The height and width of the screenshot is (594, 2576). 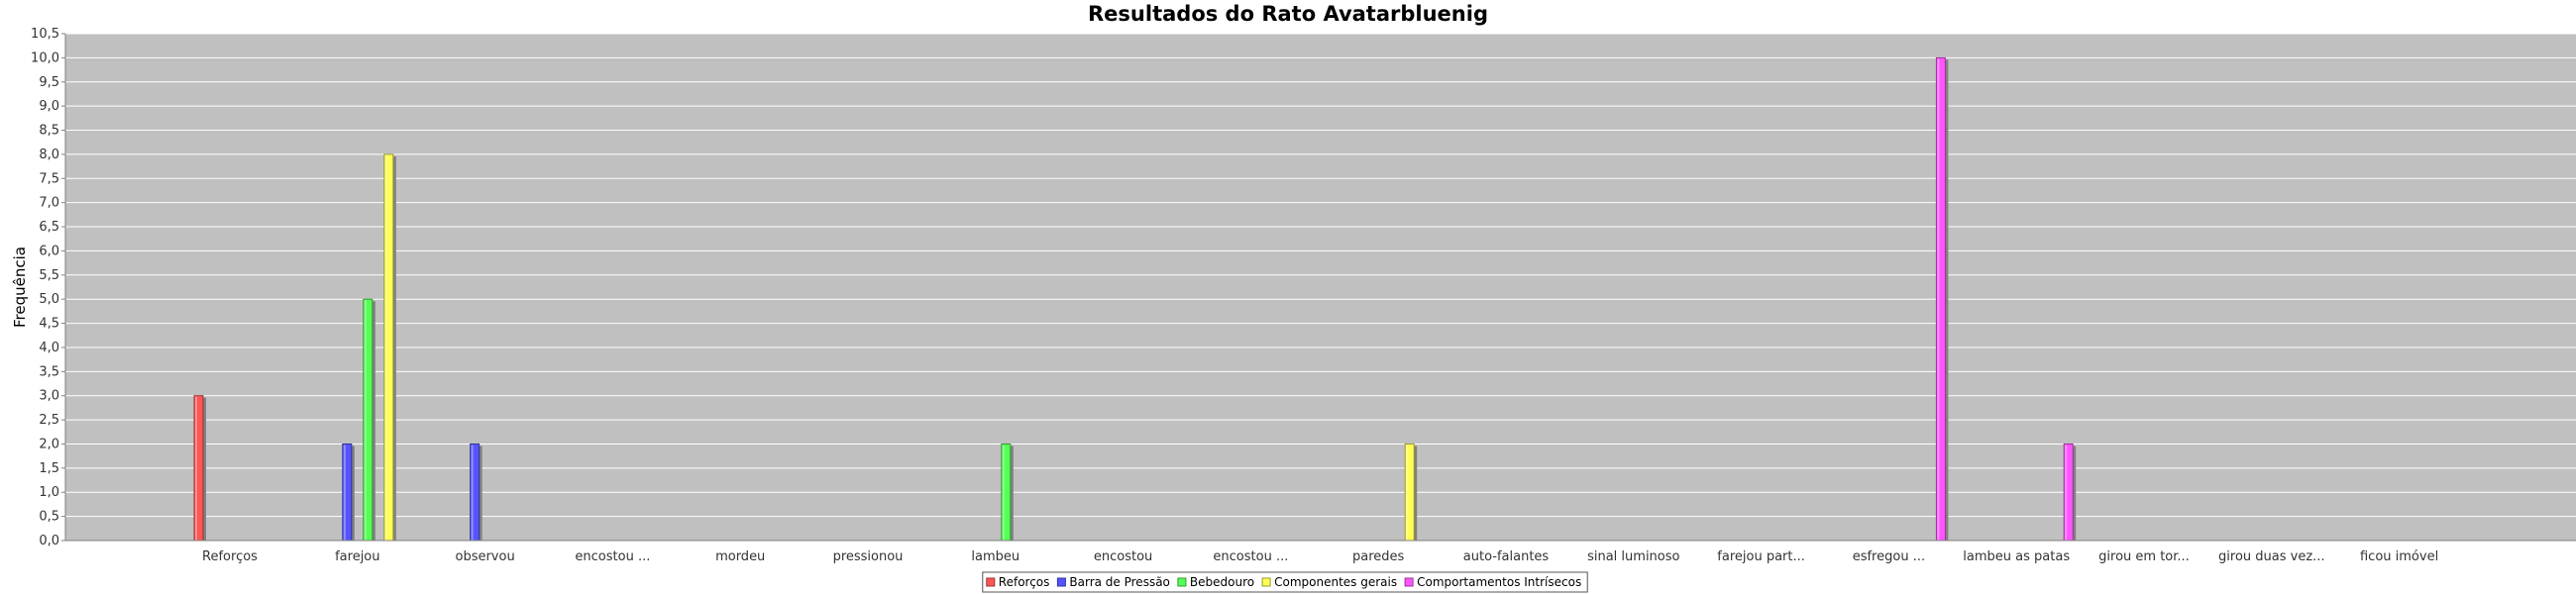 I want to click on legend-label: Barra de Pressão, so click(x=1120, y=582).